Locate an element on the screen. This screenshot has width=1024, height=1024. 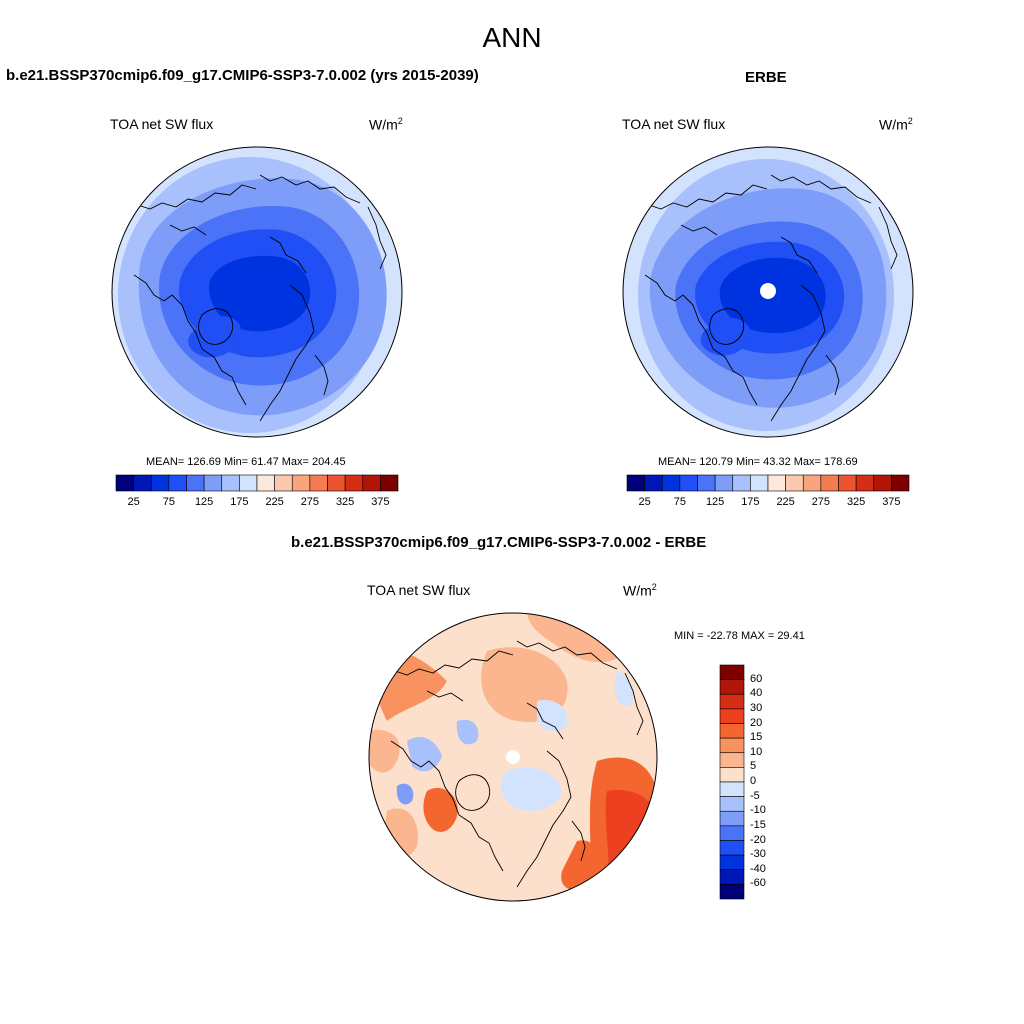
panel-3-colorbar-tick-label: 0 is located at coordinates (753, 781).